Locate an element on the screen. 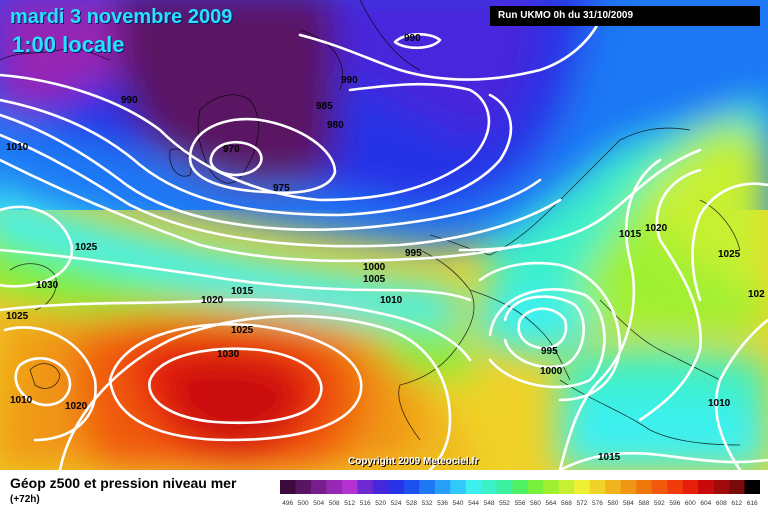 This screenshot has width=768, height=512. color-scale-tick-label: 548 is located at coordinates (489, 503).